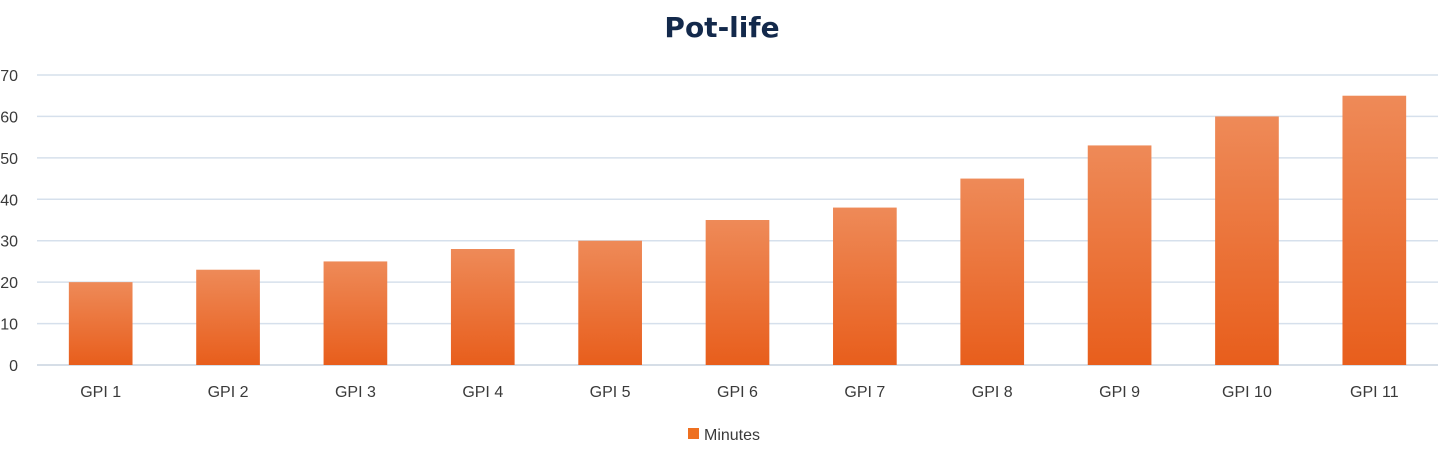 Image resolution: width=1440 pixels, height=462 pixels. Describe the element at coordinates (9, 283) in the screenshot. I see `y-tick-label: 20` at that location.